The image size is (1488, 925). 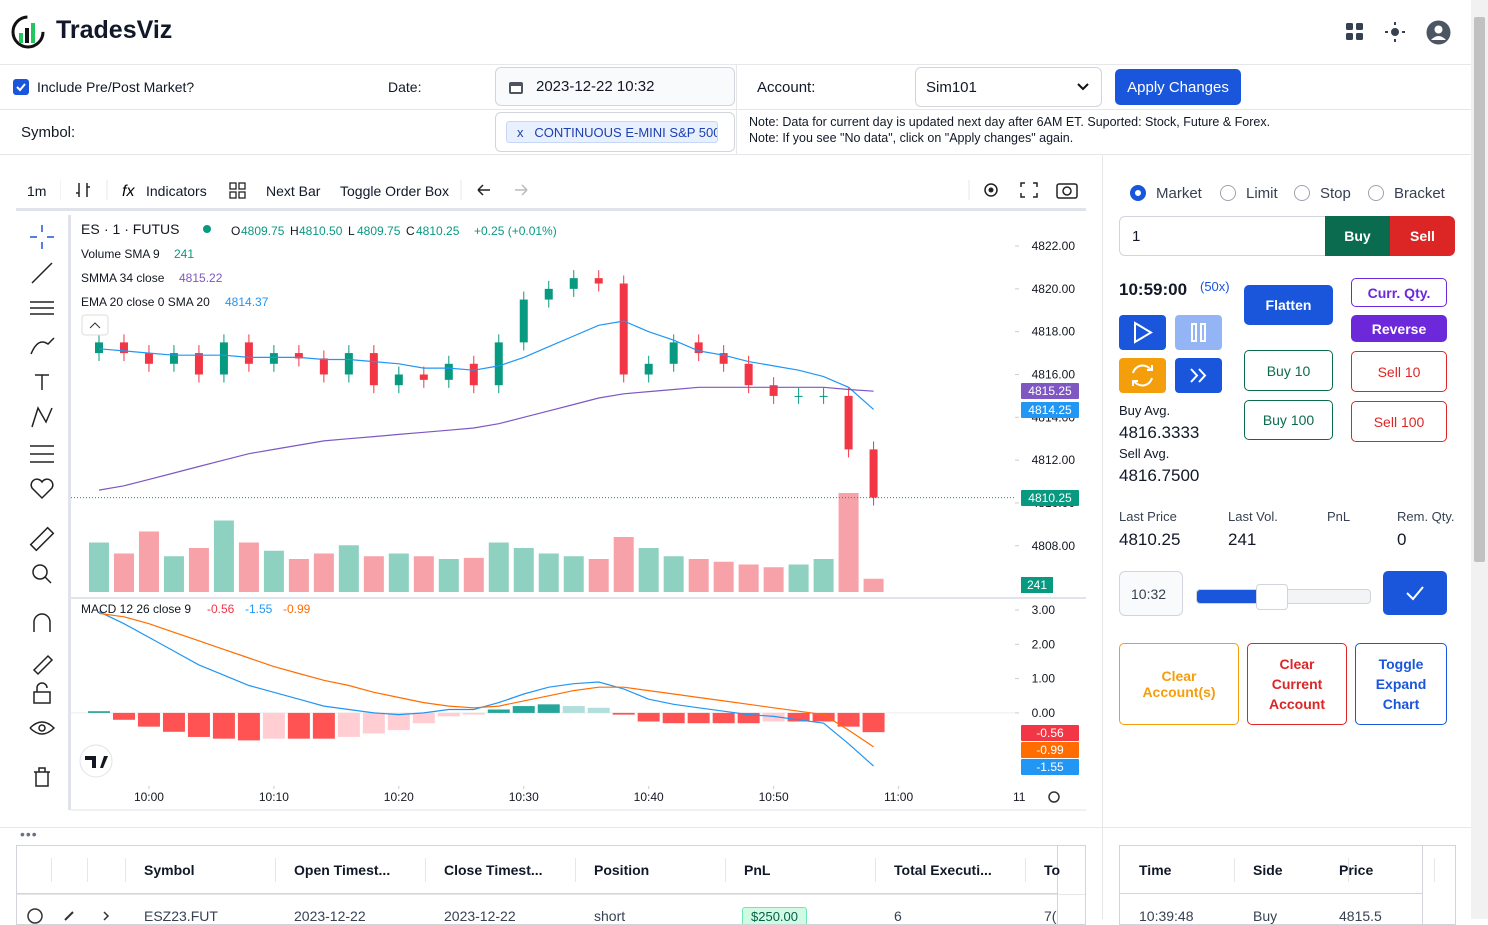 What do you see at coordinates (1050, 733) in the screenshot?
I see `badge-text: -0.56` at bounding box center [1050, 733].